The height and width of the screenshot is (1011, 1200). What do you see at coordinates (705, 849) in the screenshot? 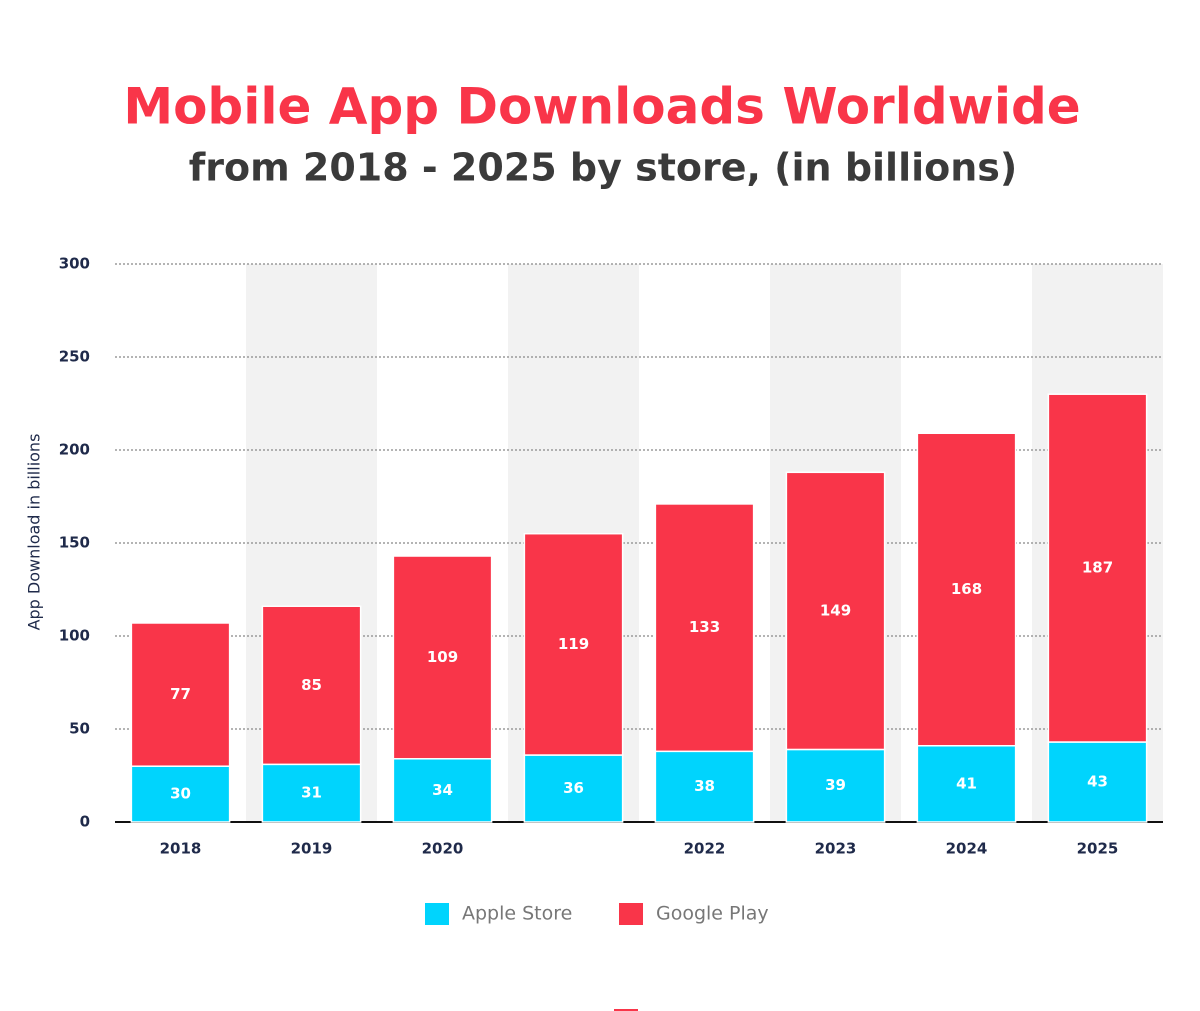
I see `x-tick-label: 2022` at bounding box center [705, 849].